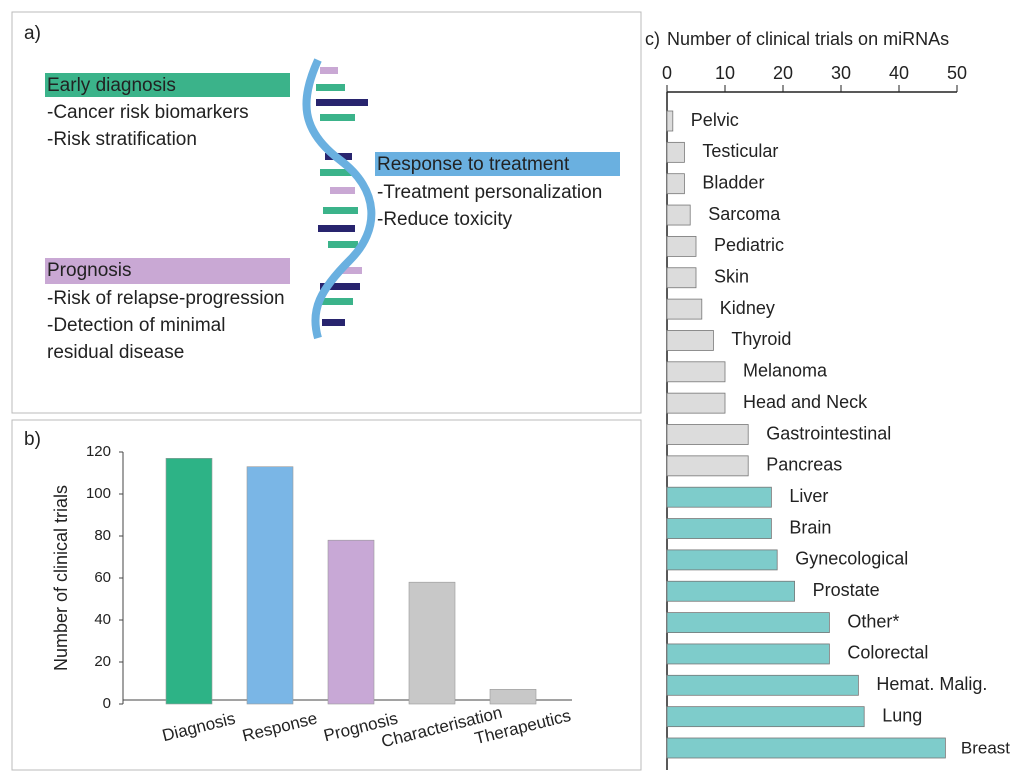  Describe the element at coordinates (747, 308) in the screenshot. I see `category-label: Kidney` at that location.